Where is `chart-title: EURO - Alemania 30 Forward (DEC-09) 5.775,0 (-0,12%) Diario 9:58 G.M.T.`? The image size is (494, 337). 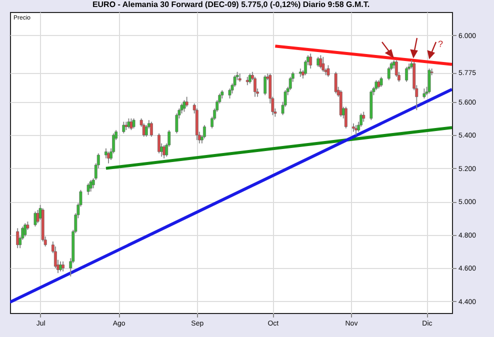 chart-title: EURO - Alemania 30 Forward (DEC-09) 5.775,0 (-0,12%) Diario 9:58 G.M.T. is located at coordinates (231, 4).